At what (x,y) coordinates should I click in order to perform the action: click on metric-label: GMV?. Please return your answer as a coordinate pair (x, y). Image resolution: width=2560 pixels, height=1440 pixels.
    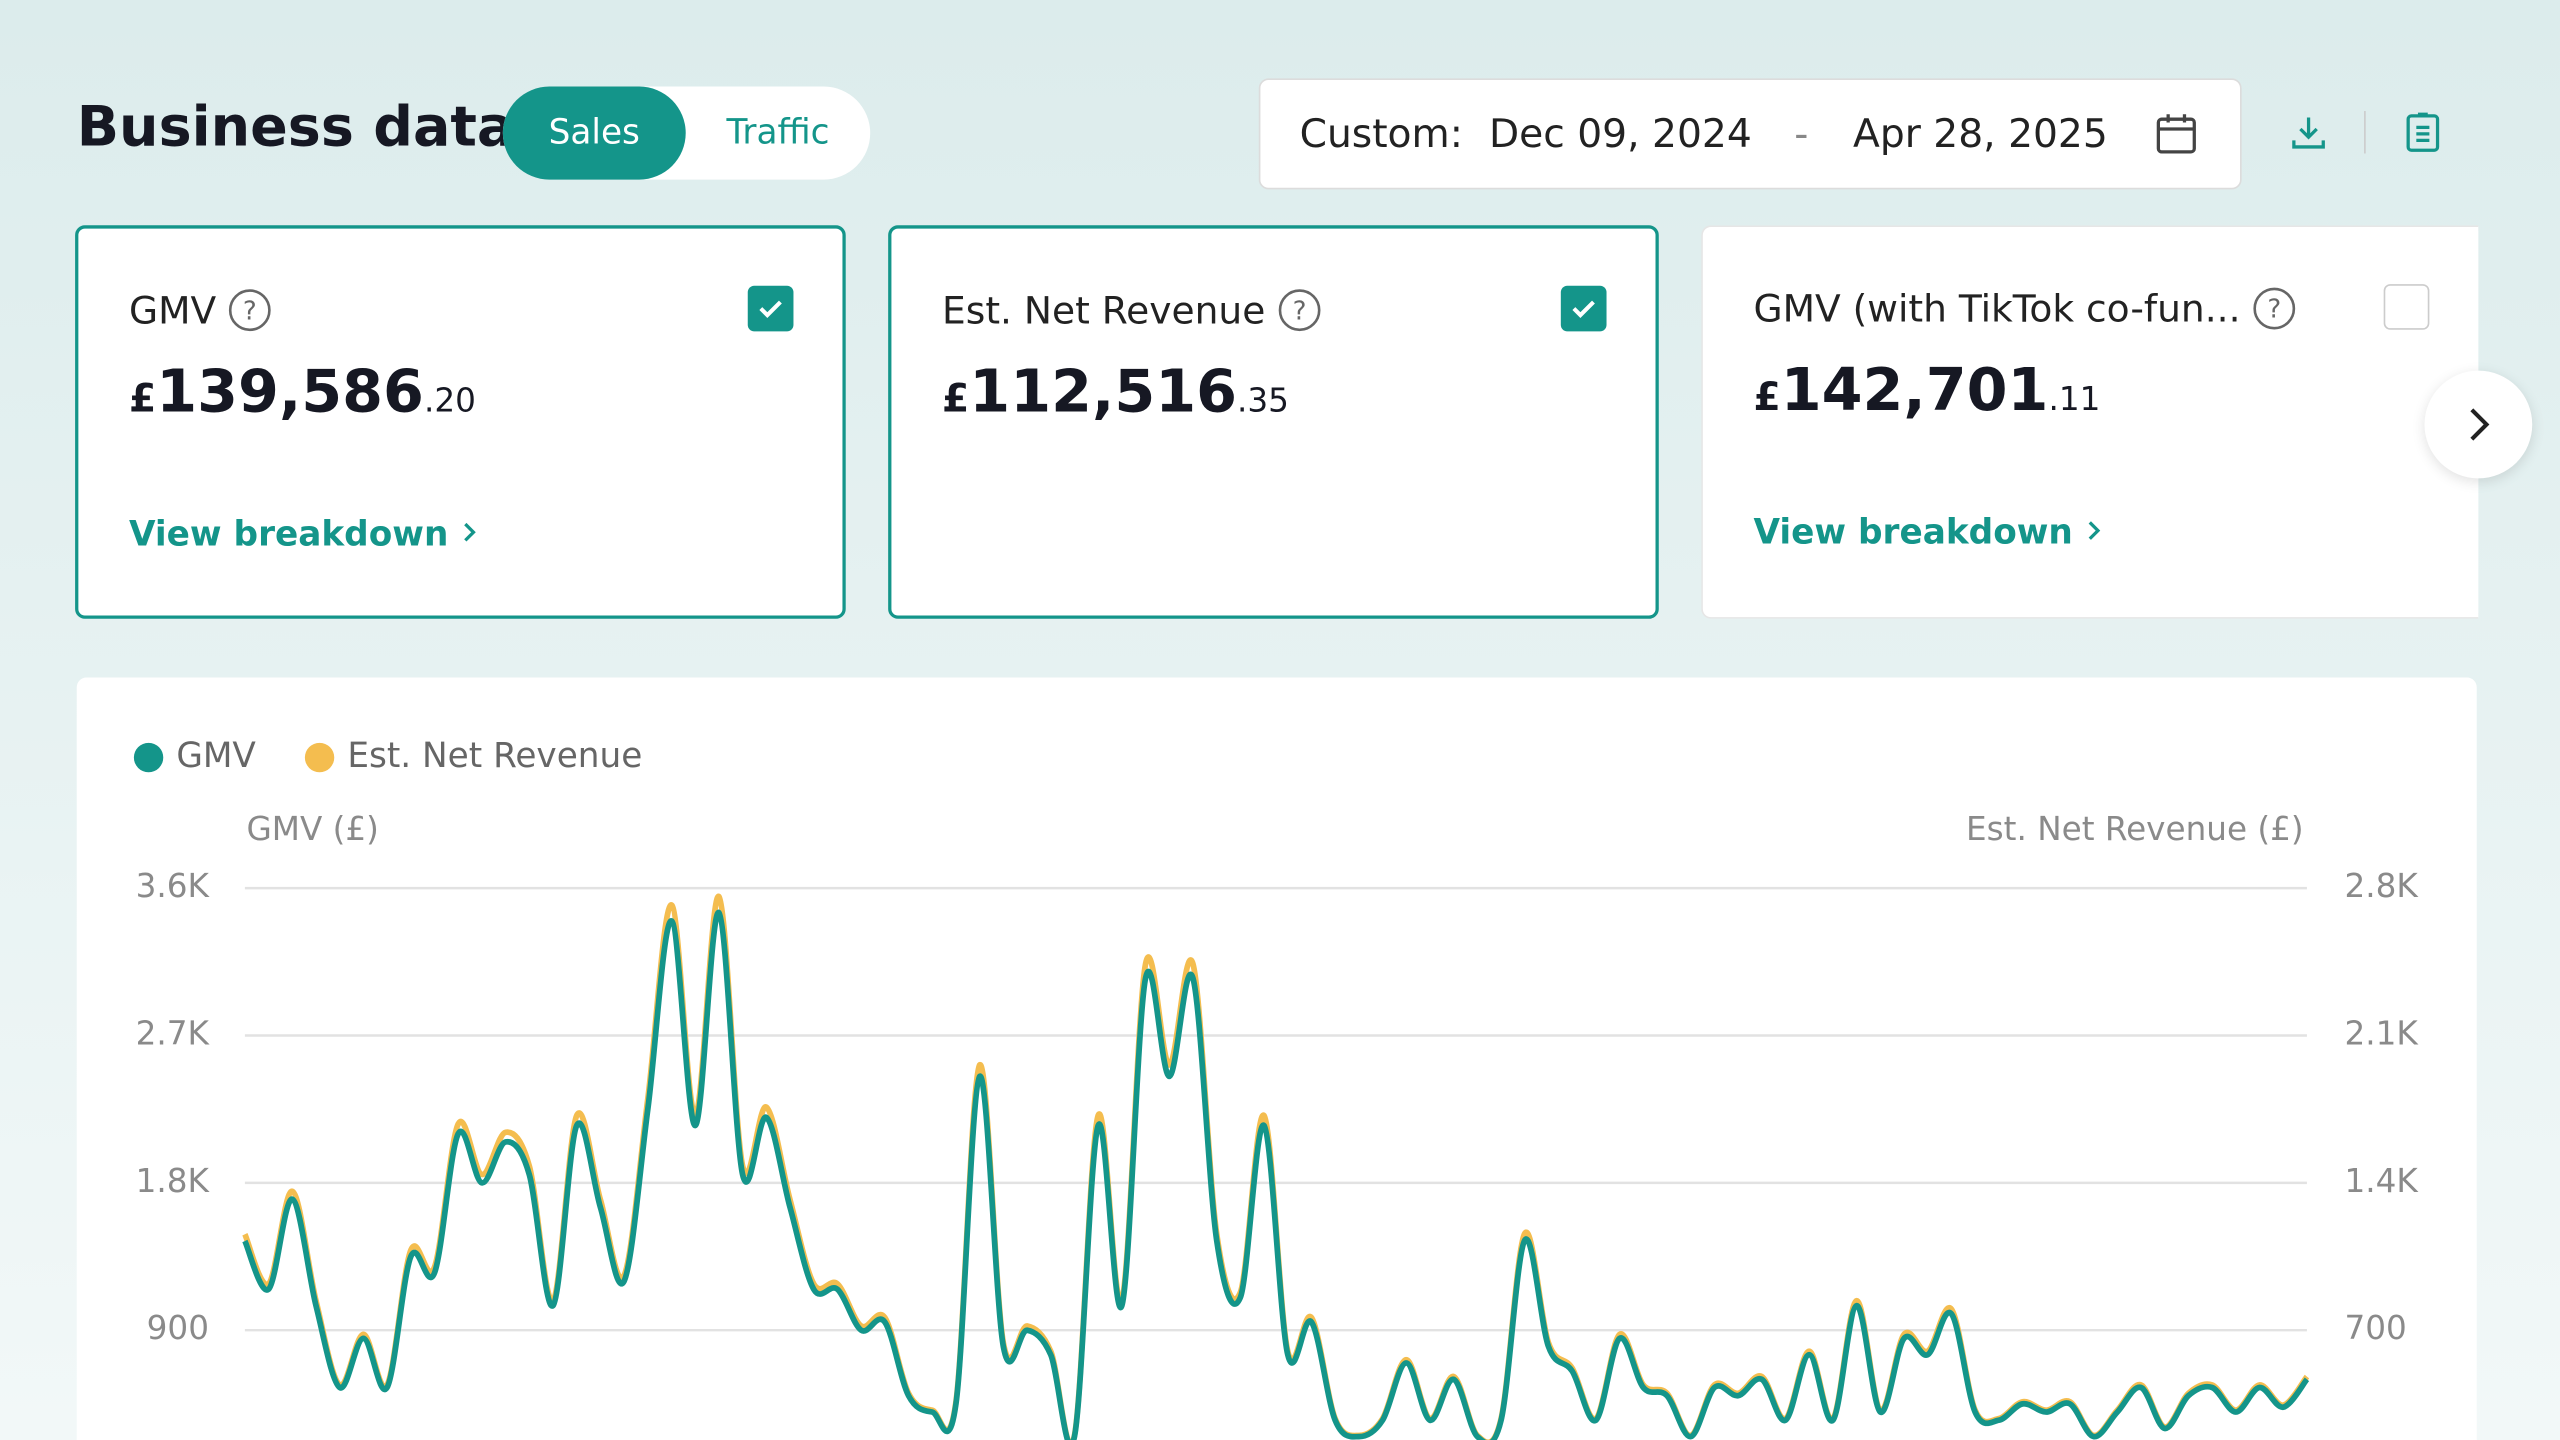
    Looking at the image, I should click on (201, 310).